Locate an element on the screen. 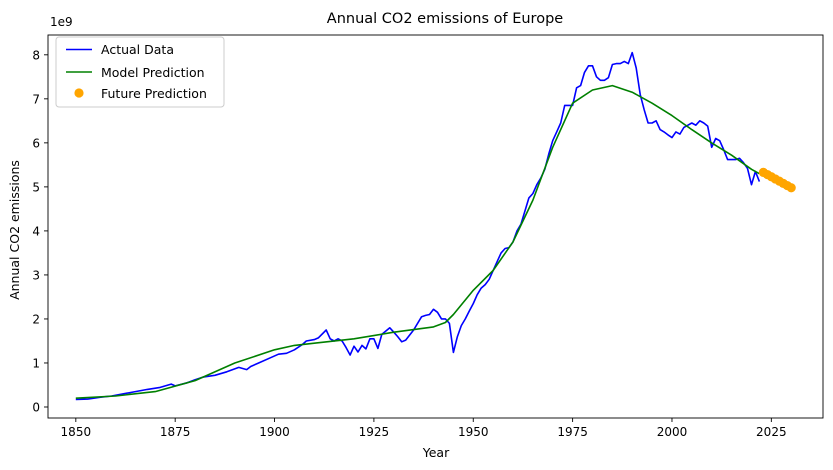  y-tick-label: 0 is located at coordinates (36, 407).